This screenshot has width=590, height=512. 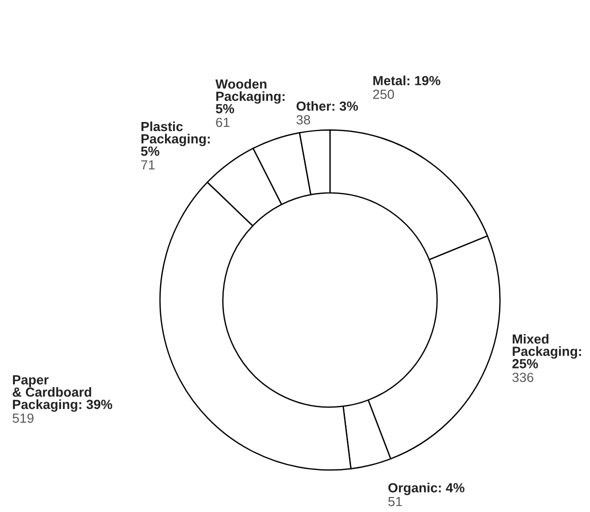 I want to click on slice-label: Wooden Packaging: 5%, so click(x=250, y=96).